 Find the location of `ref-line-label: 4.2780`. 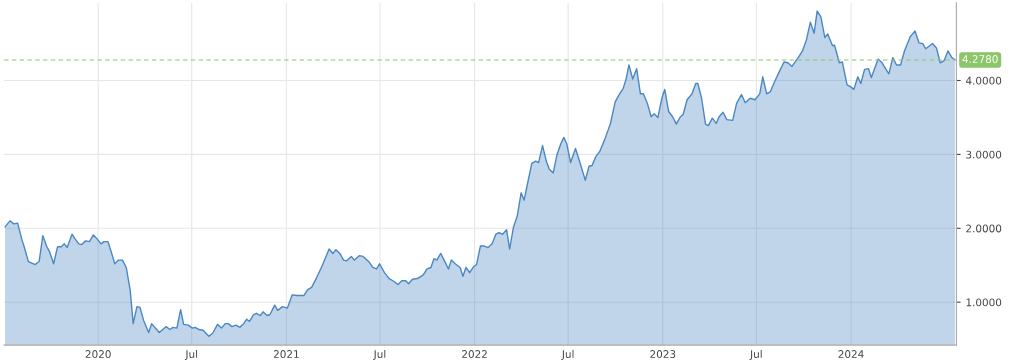

ref-line-label: 4.2780 is located at coordinates (980, 59).